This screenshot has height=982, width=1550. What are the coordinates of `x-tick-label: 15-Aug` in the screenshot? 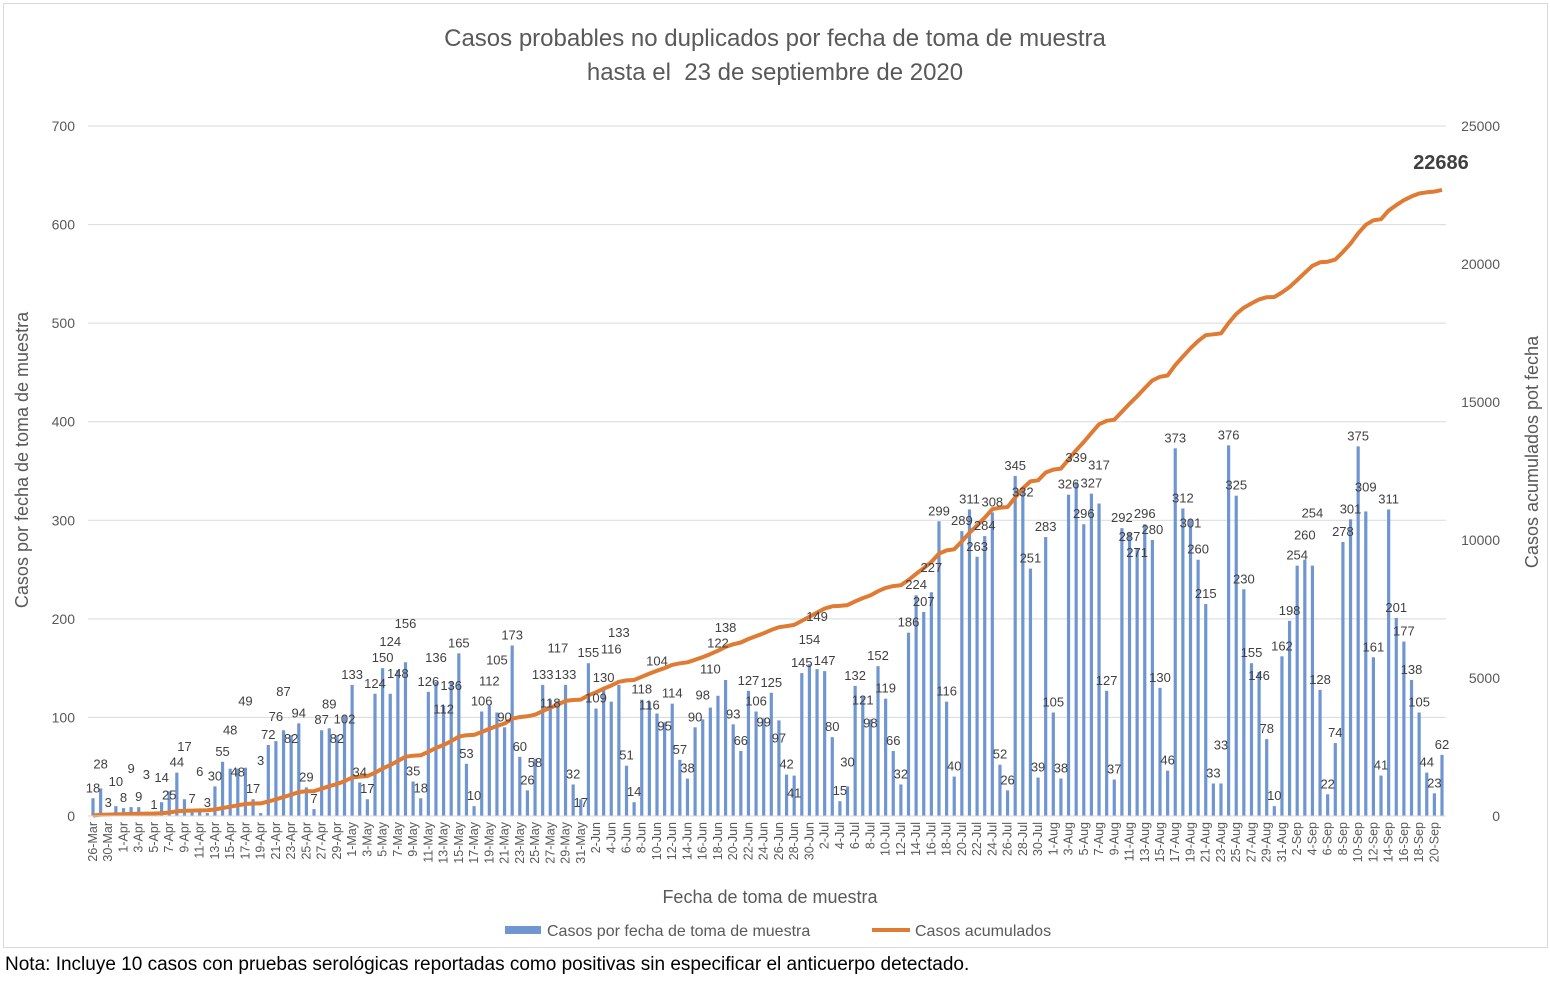 It's located at (1160, 842).